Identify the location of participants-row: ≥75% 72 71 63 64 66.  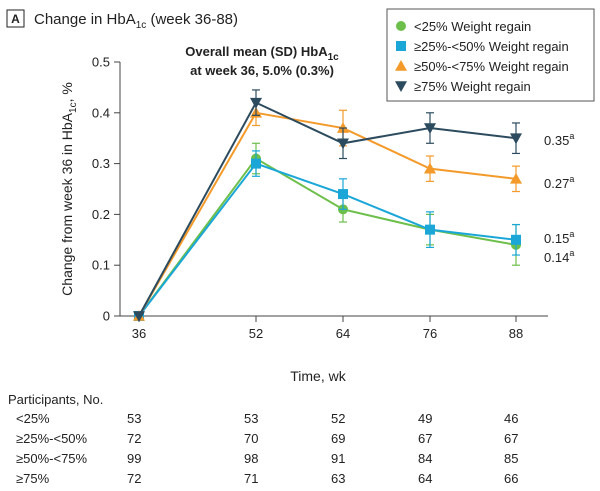
(267, 478).